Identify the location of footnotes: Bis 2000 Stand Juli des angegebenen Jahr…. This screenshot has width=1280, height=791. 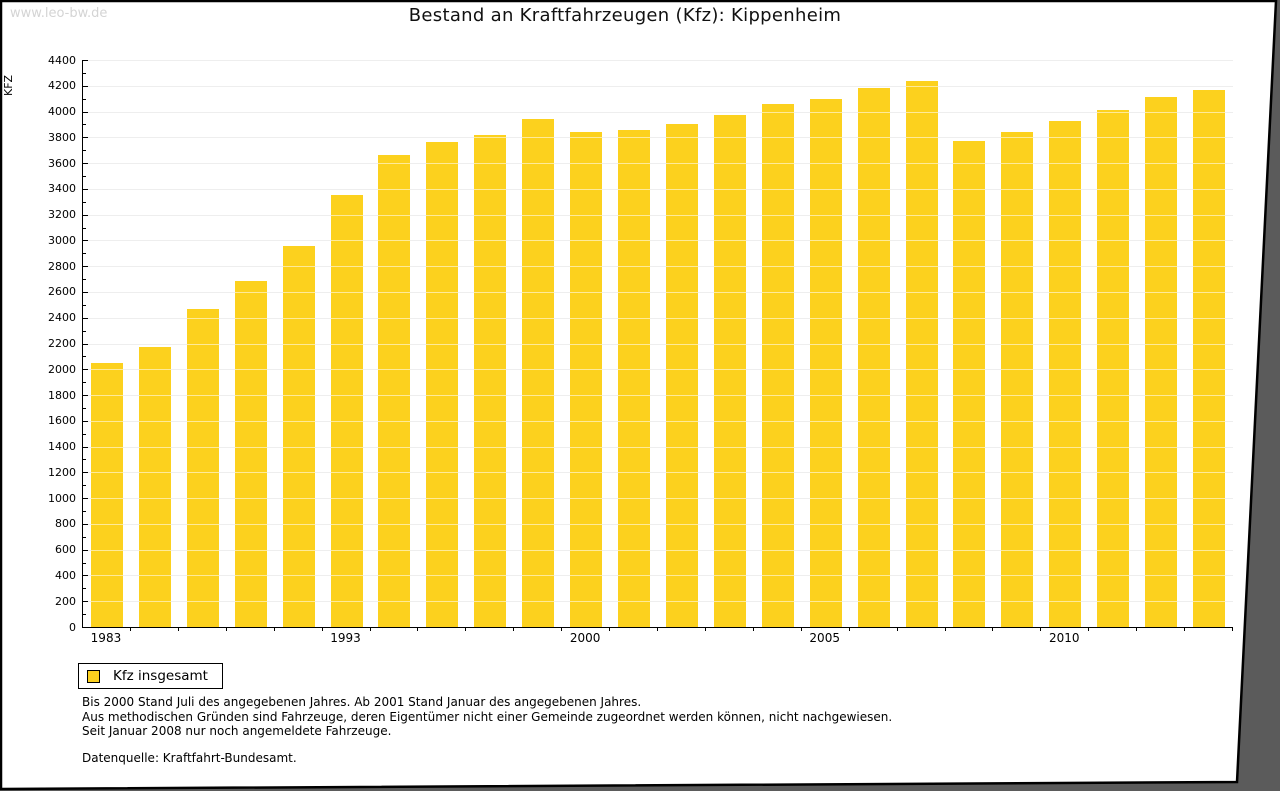
(487, 730).